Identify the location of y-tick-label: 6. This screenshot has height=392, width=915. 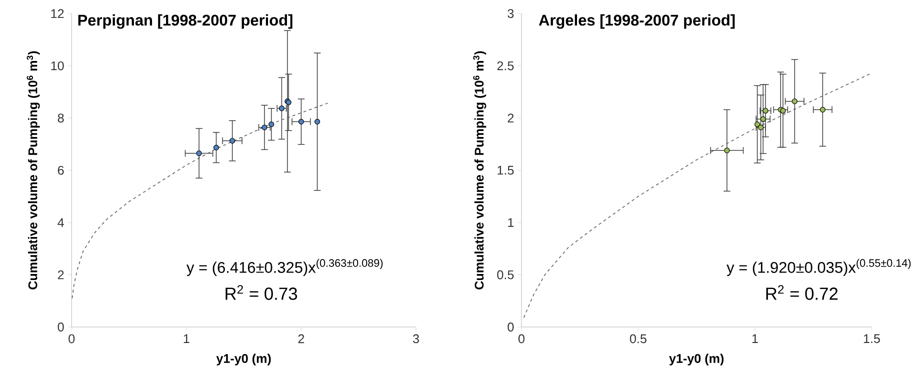
(61, 170).